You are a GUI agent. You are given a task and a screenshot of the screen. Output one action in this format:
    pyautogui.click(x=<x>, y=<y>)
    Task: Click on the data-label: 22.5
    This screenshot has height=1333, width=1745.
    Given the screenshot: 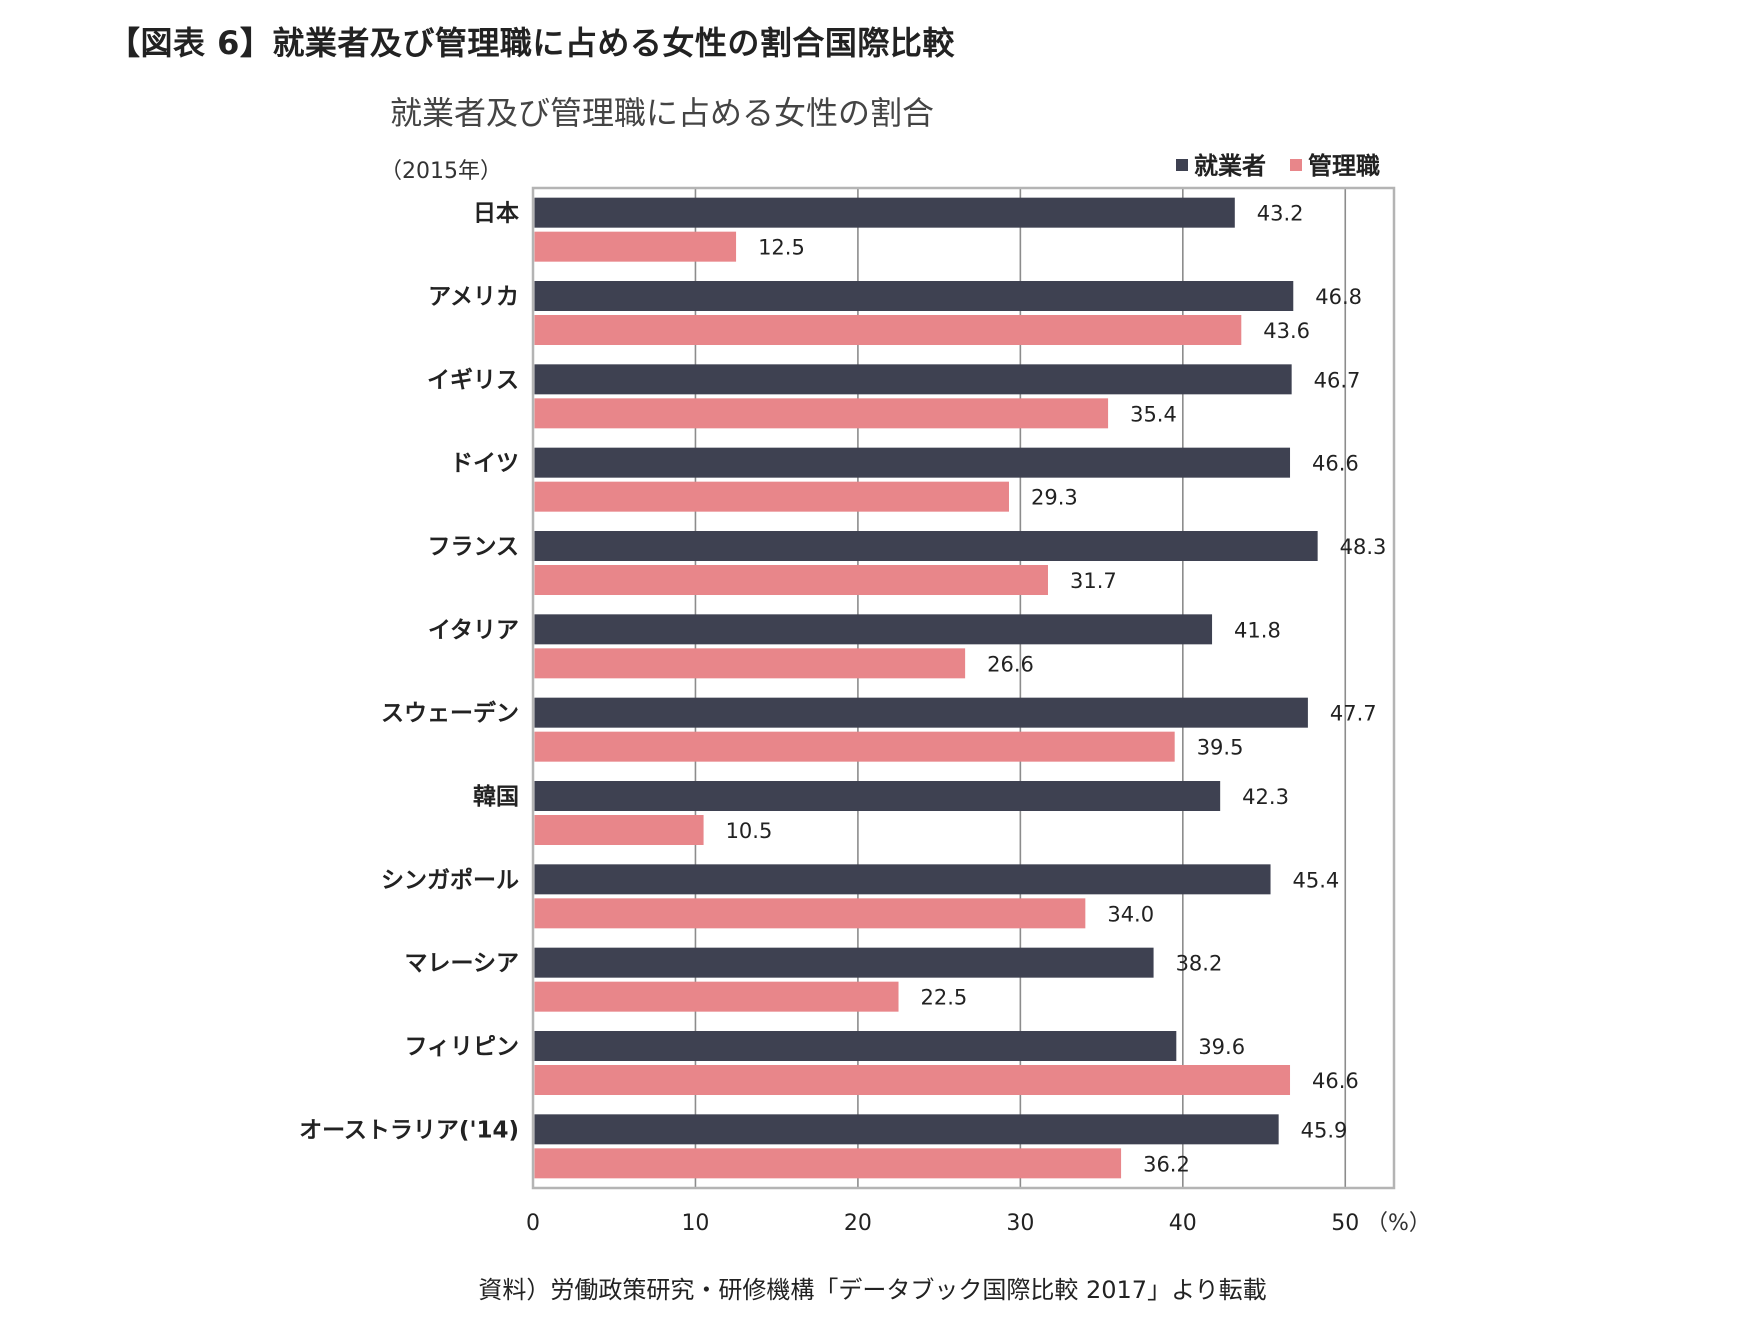 What is the action you would take?
    pyautogui.click(x=944, y=998)
    